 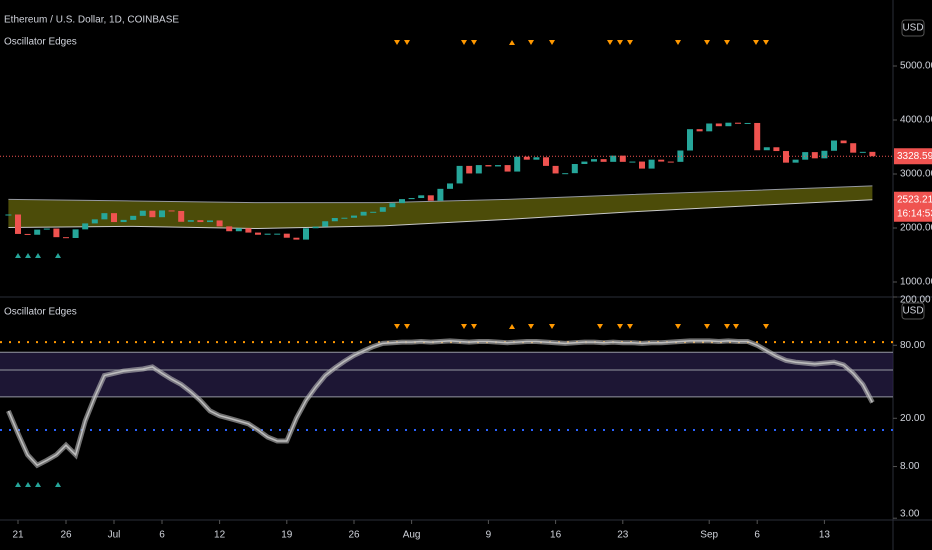 What do you see at coordinates (912, 418) in the screenshot?
I see `y-tick-label: 20.00` at bounding box center [912, 418].